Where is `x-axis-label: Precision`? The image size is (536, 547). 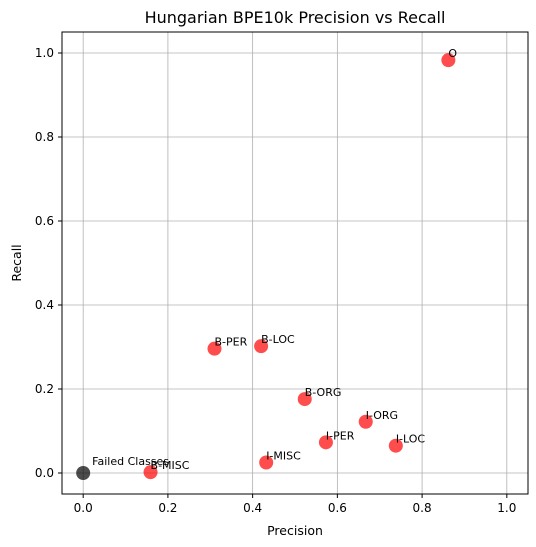
x-axis-label: Precision is located at coordinates (295, 530).